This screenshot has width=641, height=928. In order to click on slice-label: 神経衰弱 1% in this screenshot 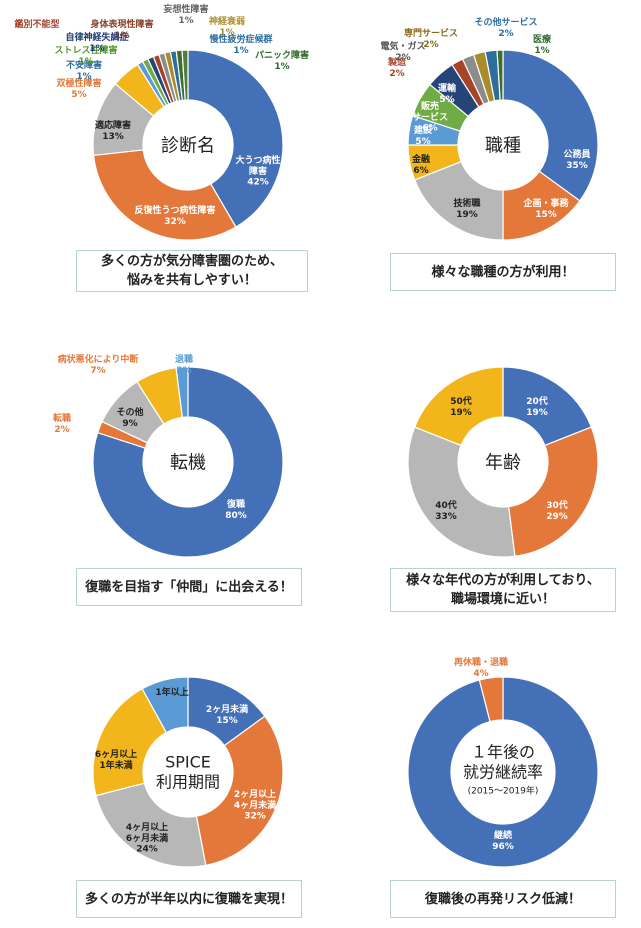, I will do `click(227, 26)`.